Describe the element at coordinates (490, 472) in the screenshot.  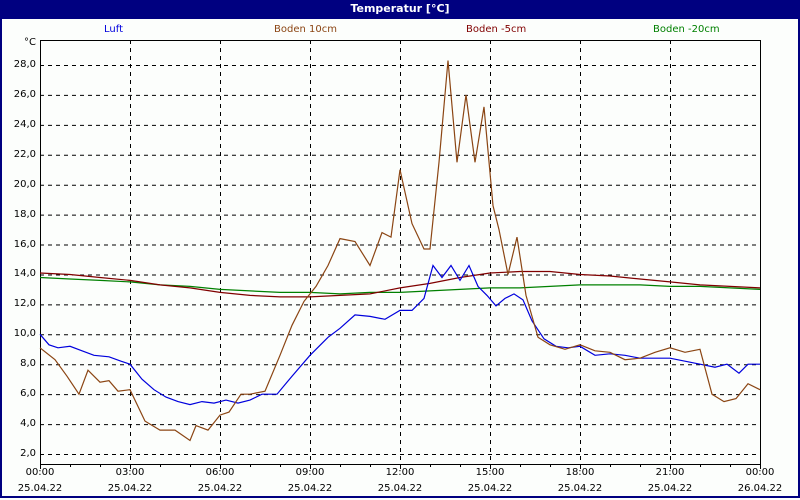
I see `x-tick-time: 15:00` at that location.